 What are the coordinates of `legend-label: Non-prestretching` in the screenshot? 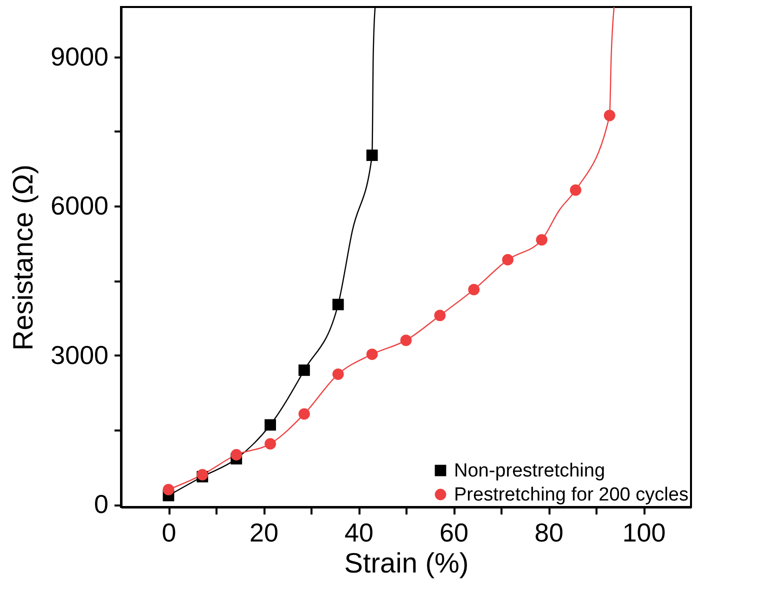 It's located at (530, 471).